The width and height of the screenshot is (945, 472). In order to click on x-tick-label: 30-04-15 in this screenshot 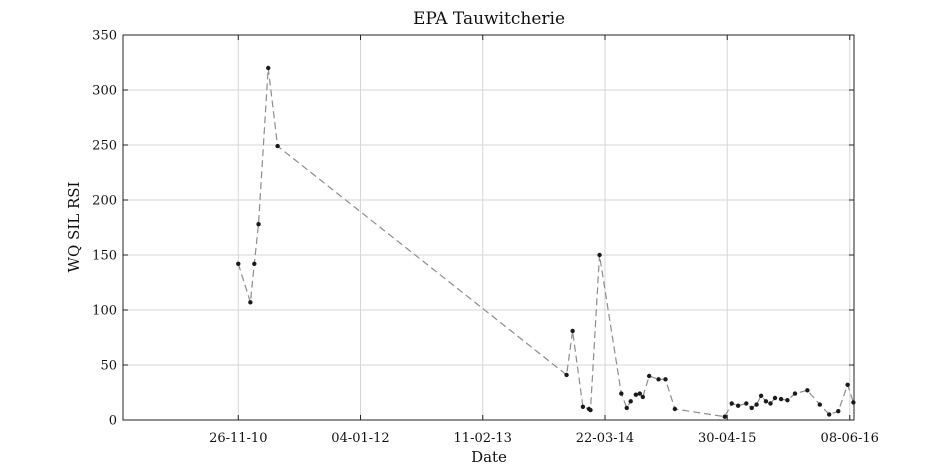, I will do `click(727, 438)`.